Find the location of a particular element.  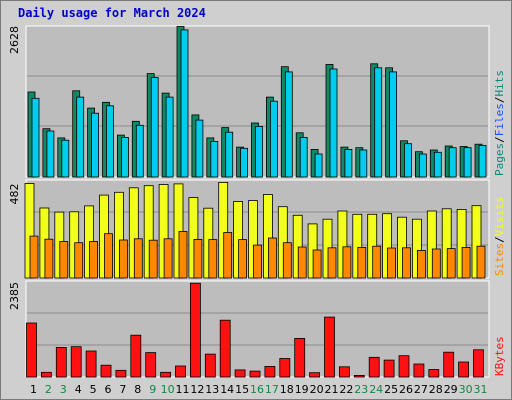

day-label-4: 4 is located at coordinates (78, 389).